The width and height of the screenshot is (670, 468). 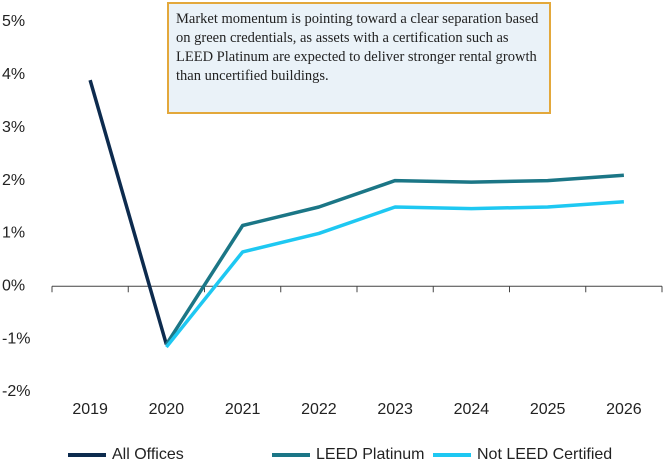 What do you see at coordinates (90, 409) in the screenshot?
I see `x-tick-label: 2019` at bounding box center [90, 409].